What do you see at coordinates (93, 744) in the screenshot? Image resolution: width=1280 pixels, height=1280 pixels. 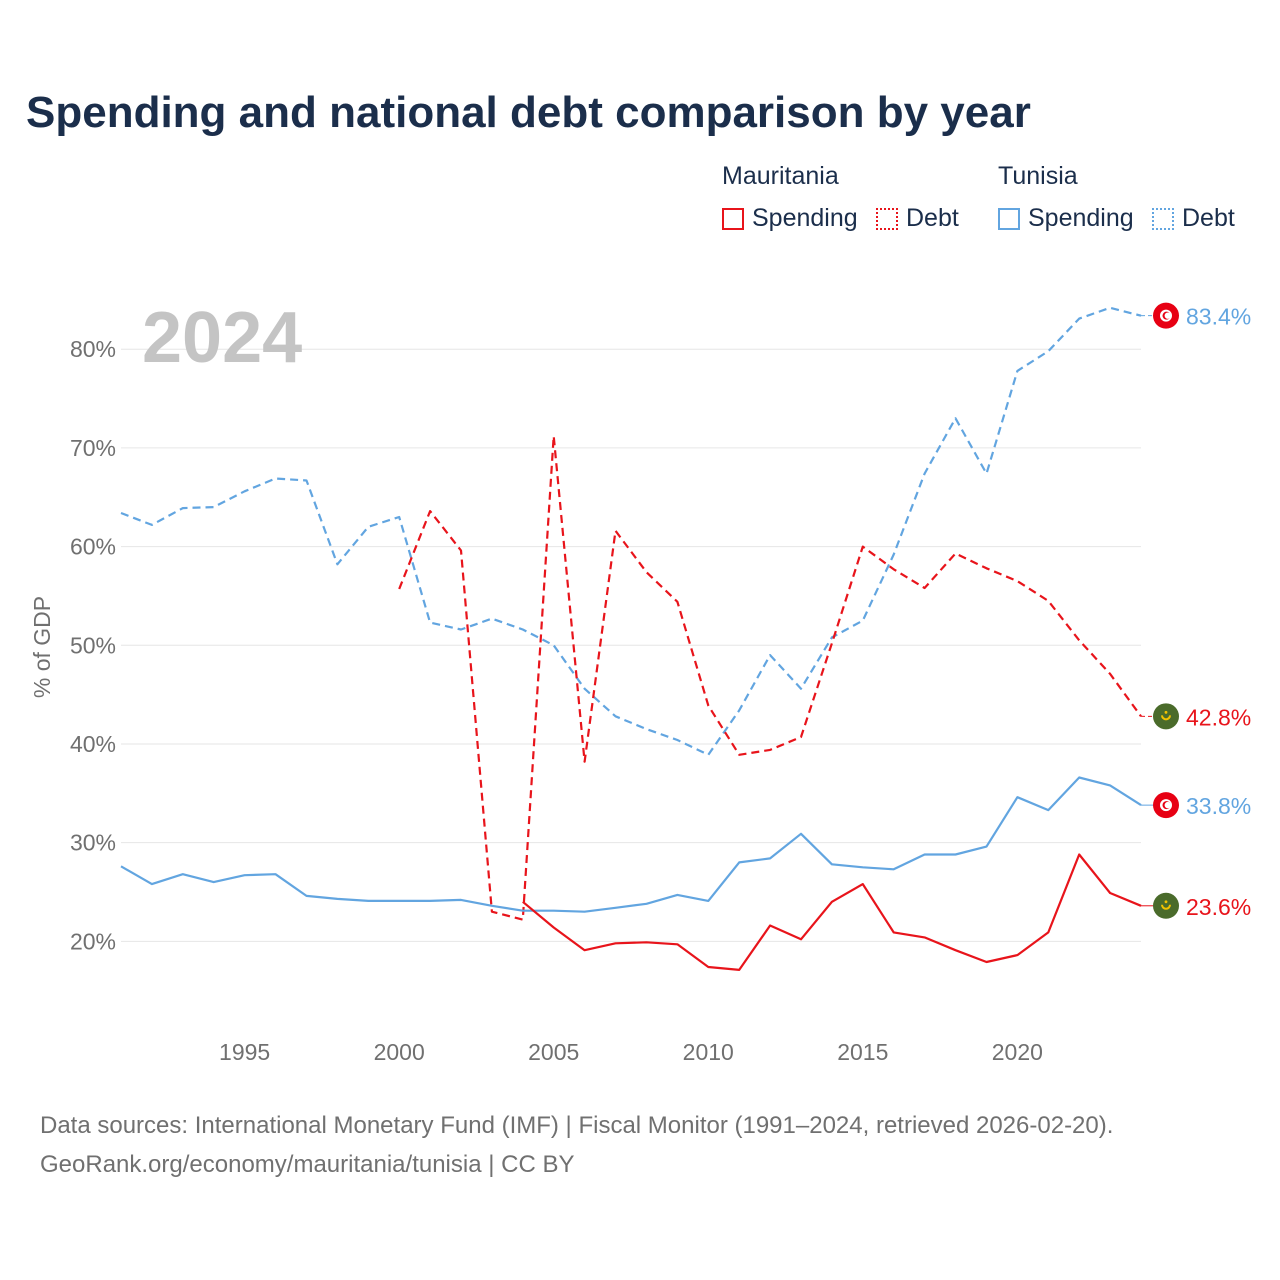 I see `y-tick-label: 40%` at bounding box center [93, 744].